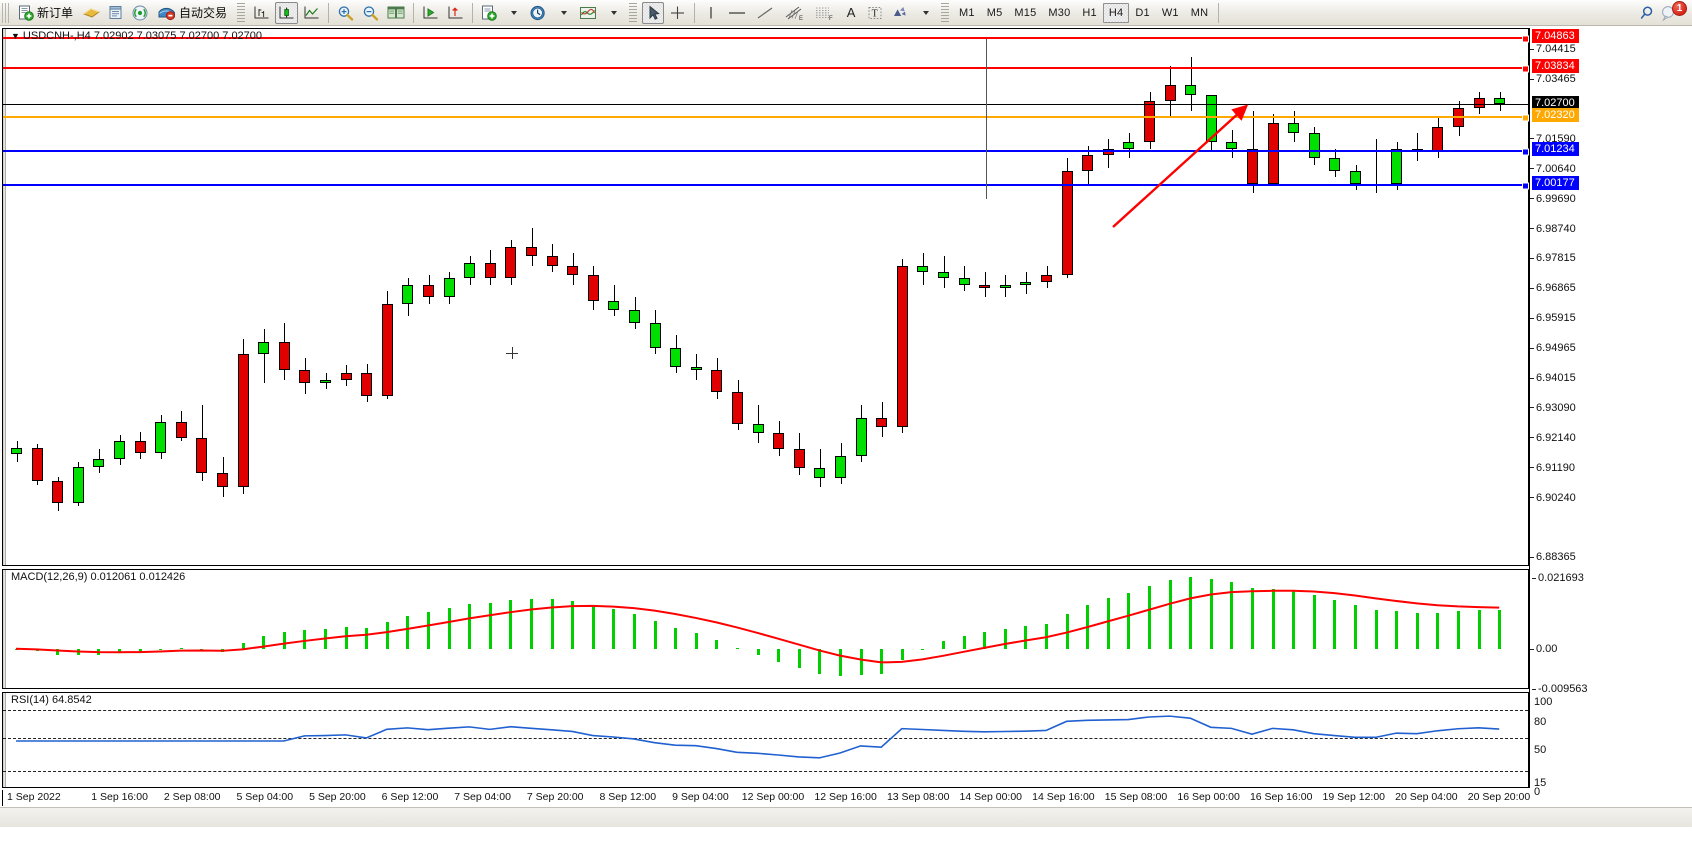  I want to click on price-level-chip-support: 7.01234, so click(1555, 149).